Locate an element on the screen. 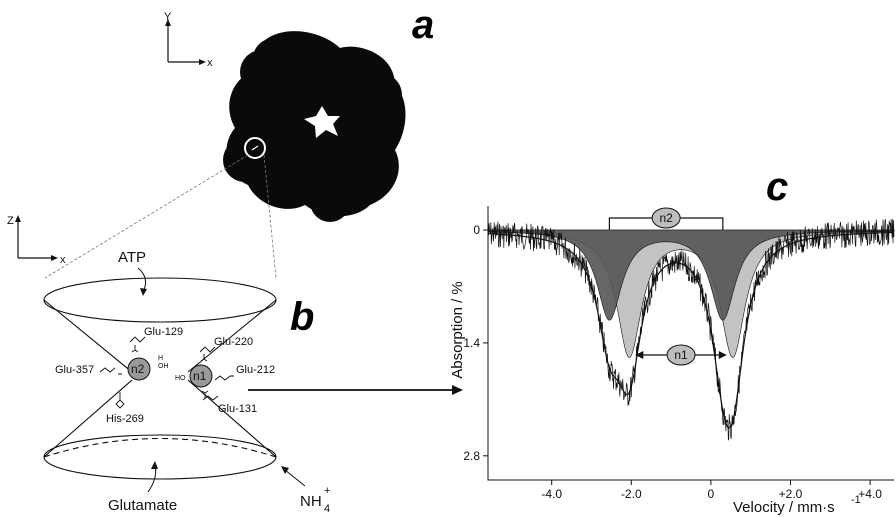 The width and height of the screenshot is (896, 517). central-pore is located at coordinates (322, 122).